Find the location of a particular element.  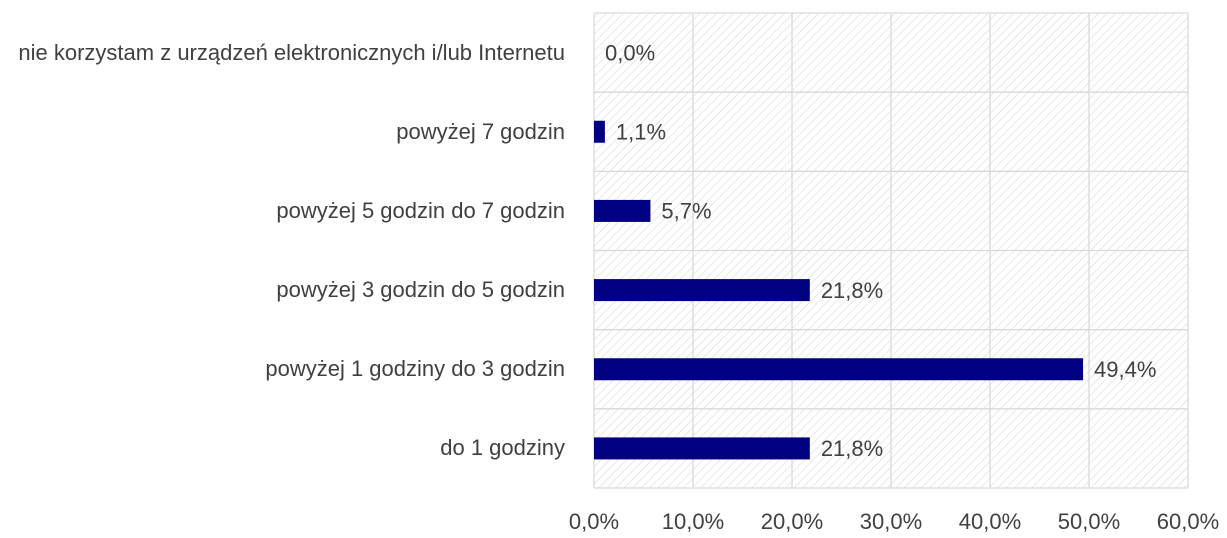

data-label: 1,1% is located at coordinates (641, 132).